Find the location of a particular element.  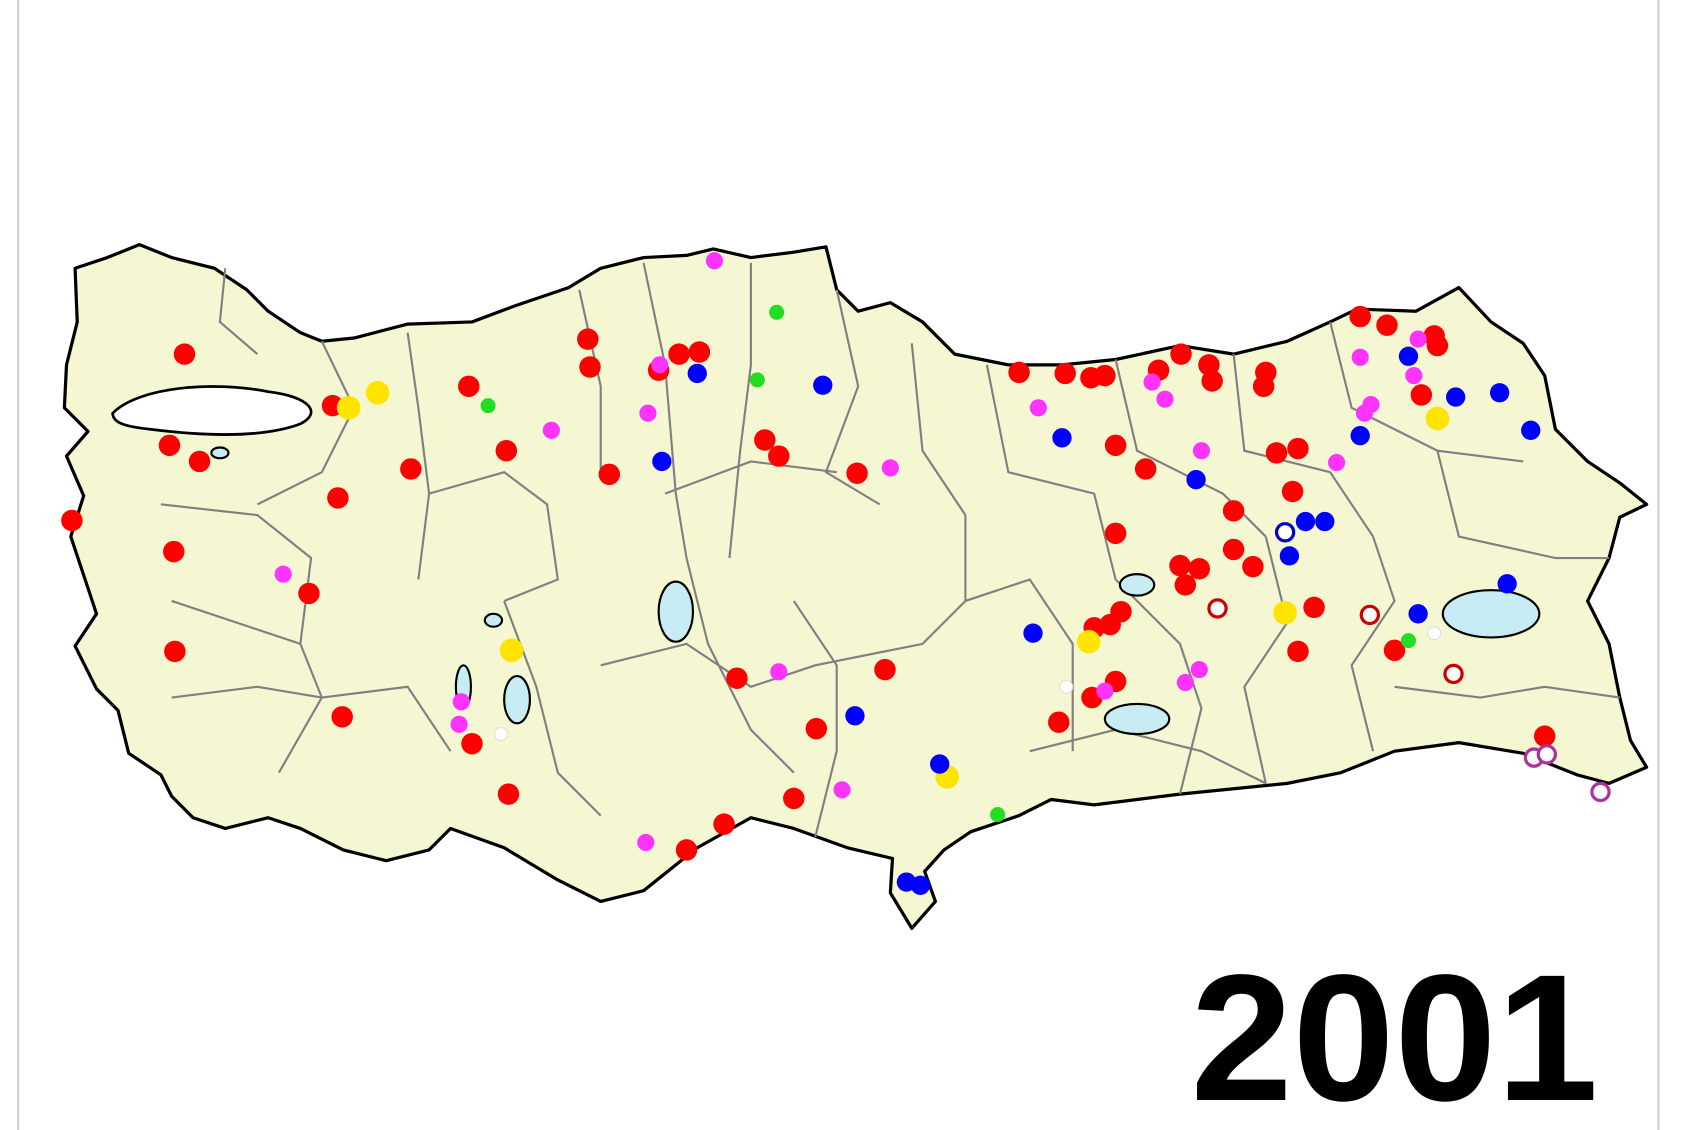

hollow-blue-marker is located at coordinates (1285, 532).